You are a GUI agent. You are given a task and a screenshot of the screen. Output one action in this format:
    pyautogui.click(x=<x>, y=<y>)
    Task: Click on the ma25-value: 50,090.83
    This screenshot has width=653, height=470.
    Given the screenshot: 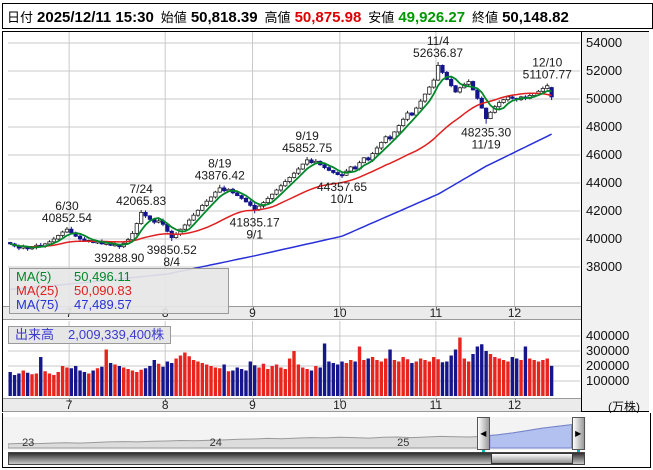 What is the action you would take?
    pyautogui.click(x=103, y=290)
    